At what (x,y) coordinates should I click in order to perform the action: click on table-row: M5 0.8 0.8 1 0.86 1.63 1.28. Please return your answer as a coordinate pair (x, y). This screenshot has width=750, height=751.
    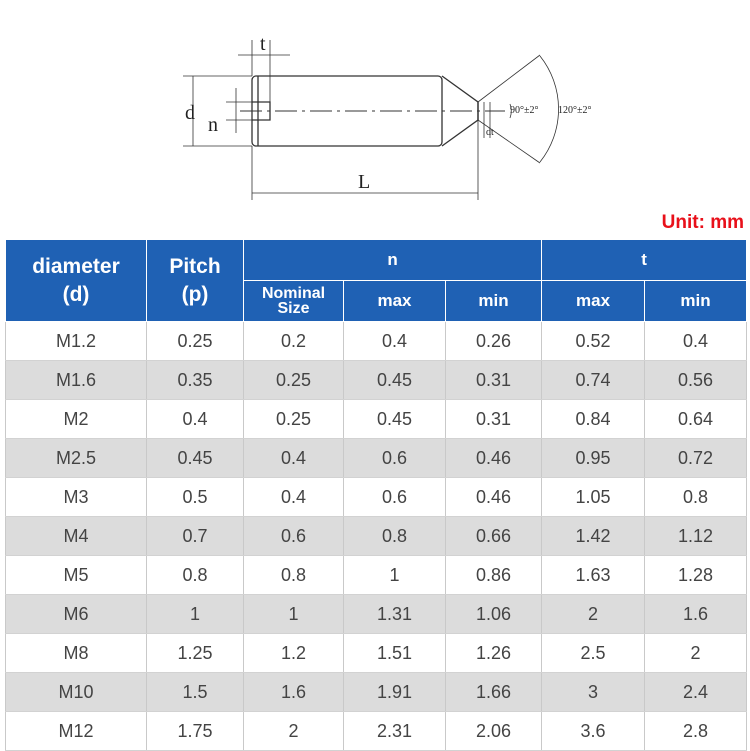
    Looking at the image, I should click on (376, 575).